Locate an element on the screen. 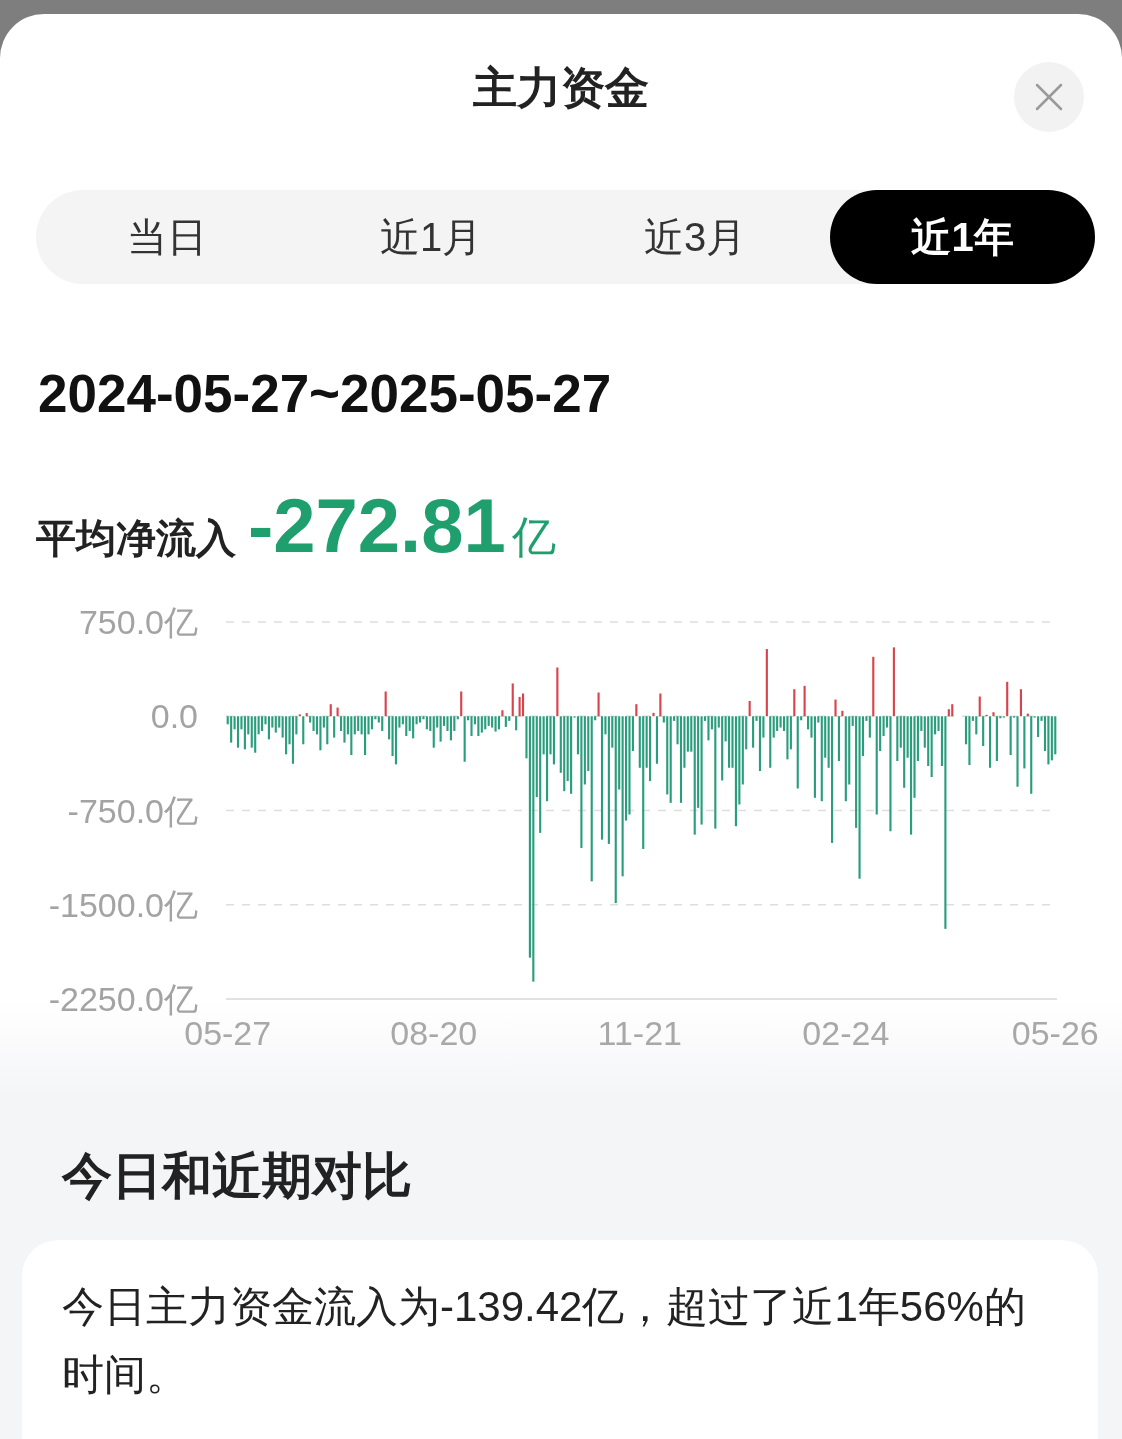 The height and width of the screenshot is (1439, 1122). text: 平均净流入 is located at coordinates (136, 538).